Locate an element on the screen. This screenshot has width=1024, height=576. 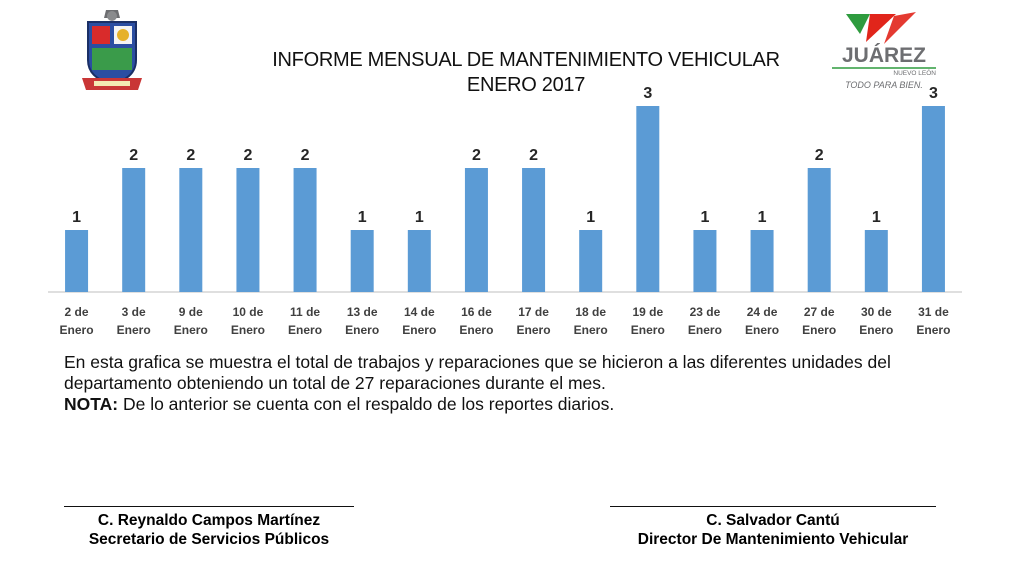
x-tick-label: 3 de Enero is located at coordinates (134, 321).